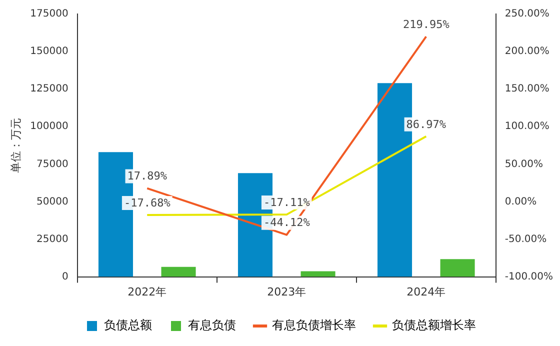 This screenshot has width=560, height=346. I want to click on x-tick-label: 2023年, so click(286, 291).